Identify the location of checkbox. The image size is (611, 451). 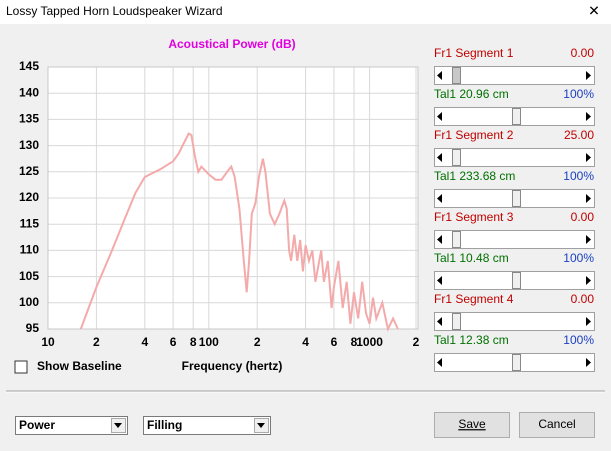
(21, 367).